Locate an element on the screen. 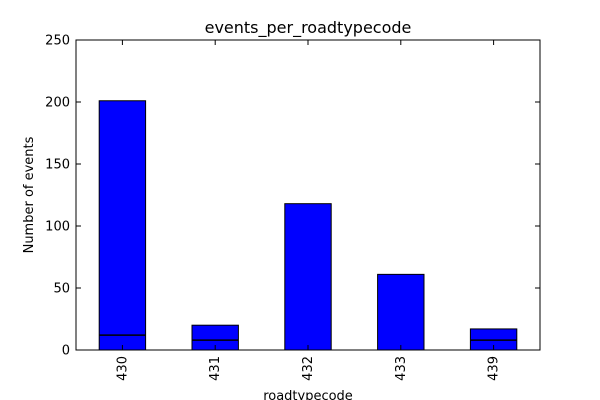  y-tick-label: 50 is located at coordinates (61, 289).